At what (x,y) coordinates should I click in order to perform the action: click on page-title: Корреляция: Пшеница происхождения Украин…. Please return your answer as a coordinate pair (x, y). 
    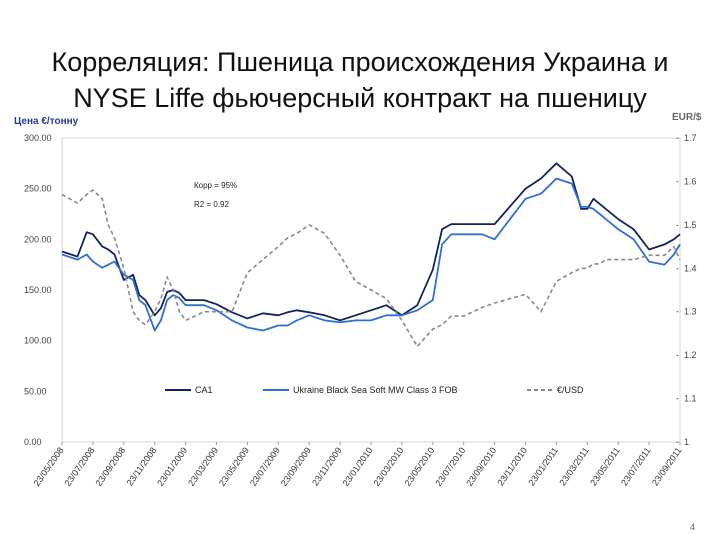
    Looking at the image, I should click on (360, 80).